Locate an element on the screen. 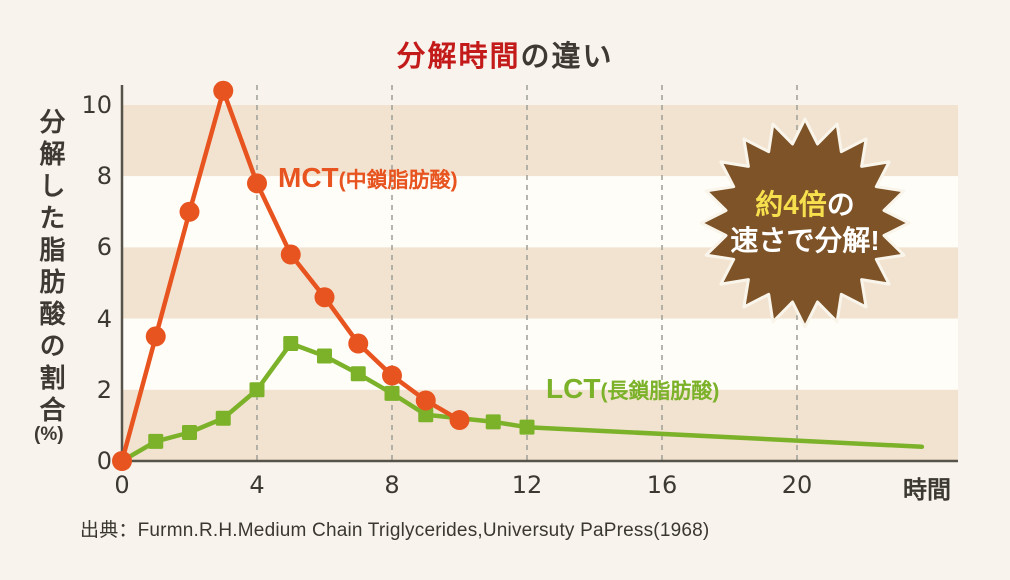 The height and width of the screenshot is (580, 1010). starburst-badge-line1: 約4倍の is located at coordinates (804, 205).